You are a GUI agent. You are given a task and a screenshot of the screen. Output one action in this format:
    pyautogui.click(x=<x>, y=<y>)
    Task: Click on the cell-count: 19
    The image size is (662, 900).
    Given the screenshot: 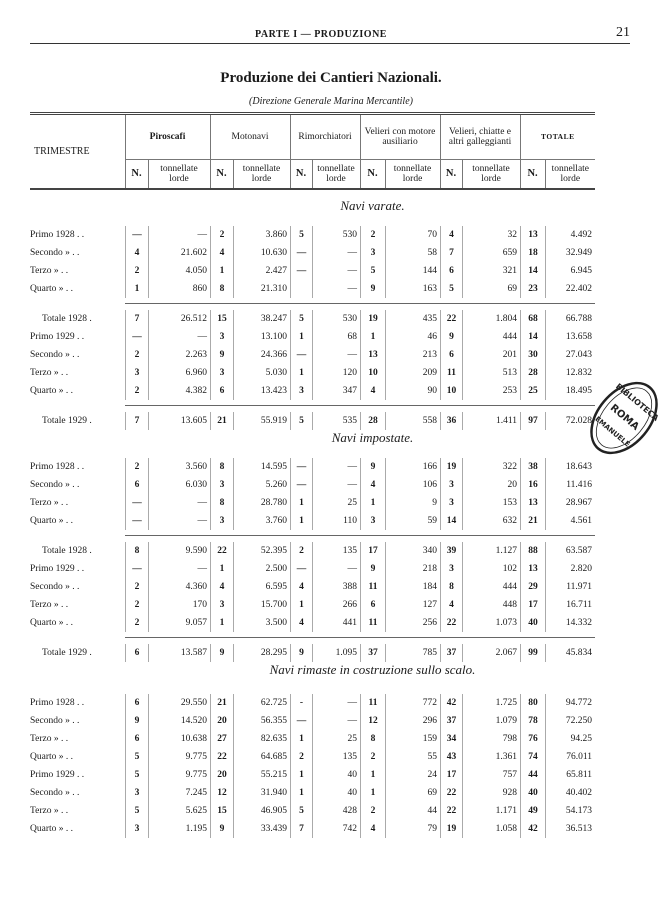 What is the action you would take?
    pyautogui.click(x=372, y=319)
    